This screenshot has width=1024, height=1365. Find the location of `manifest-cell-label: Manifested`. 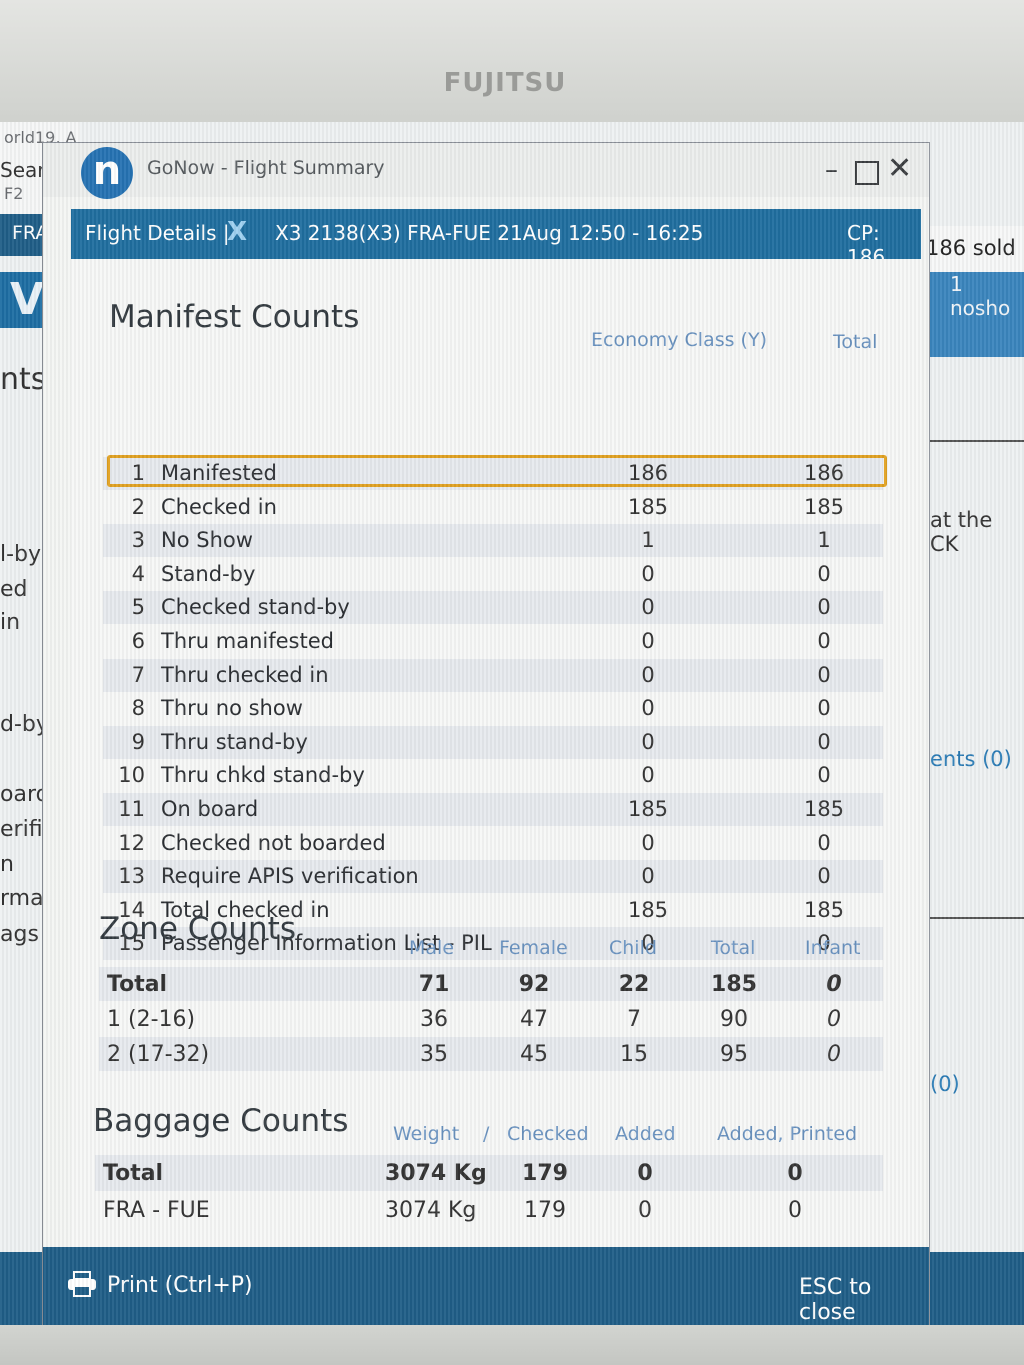

manifest-cell-label: Manifested is located at coordinates (219, 473).